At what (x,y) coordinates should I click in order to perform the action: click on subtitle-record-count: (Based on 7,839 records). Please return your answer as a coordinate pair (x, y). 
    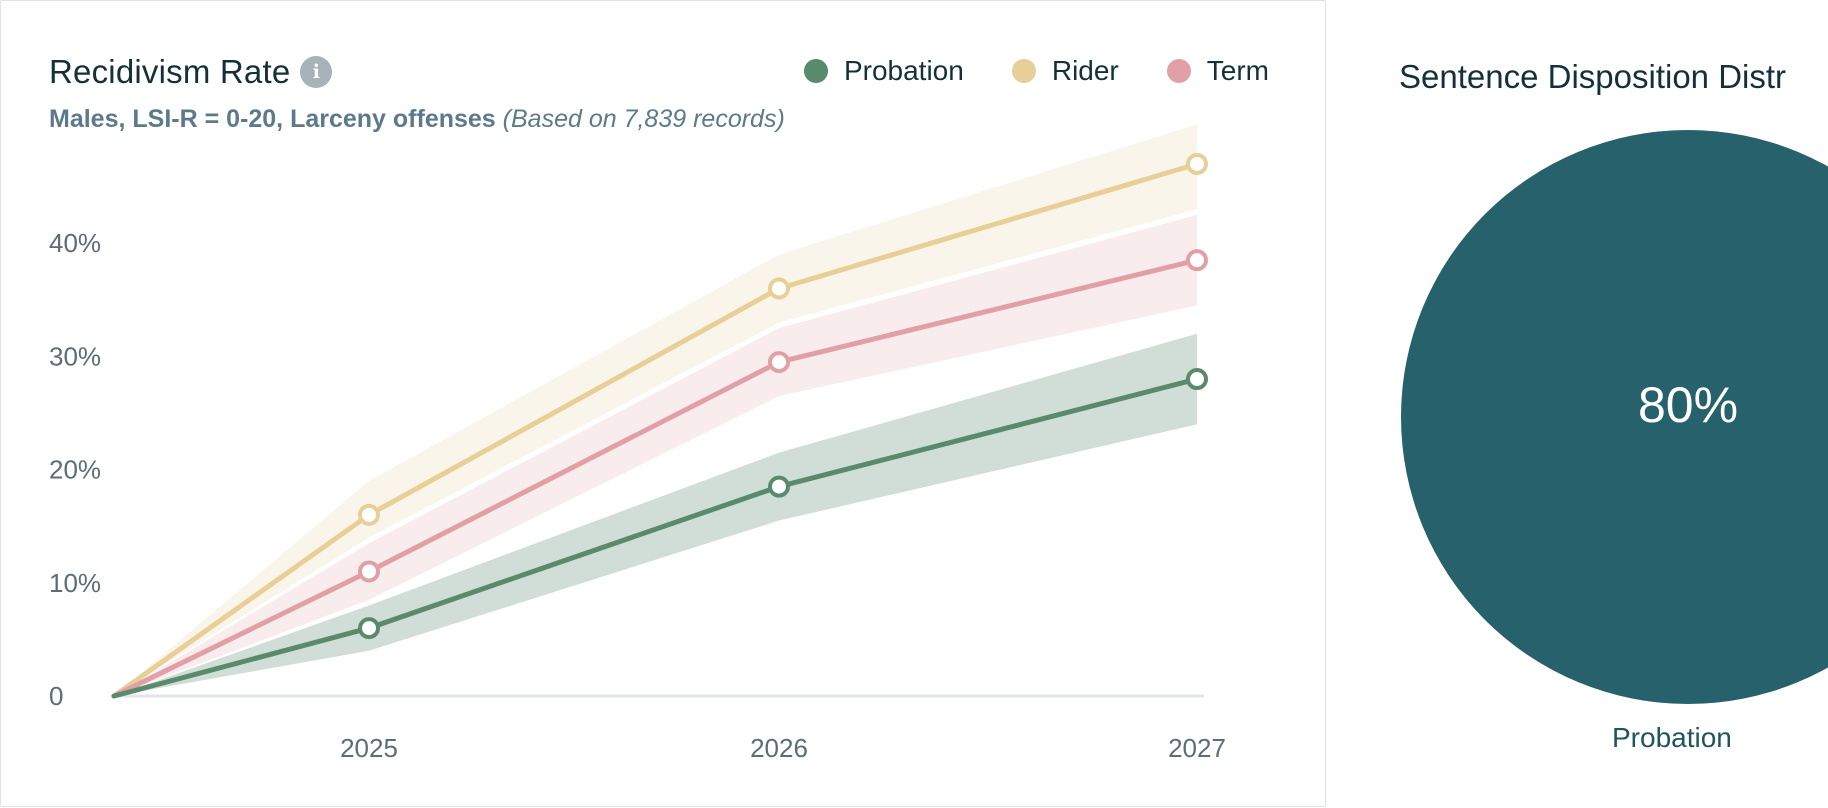
    Looking at the image, I should click on (643, 119).